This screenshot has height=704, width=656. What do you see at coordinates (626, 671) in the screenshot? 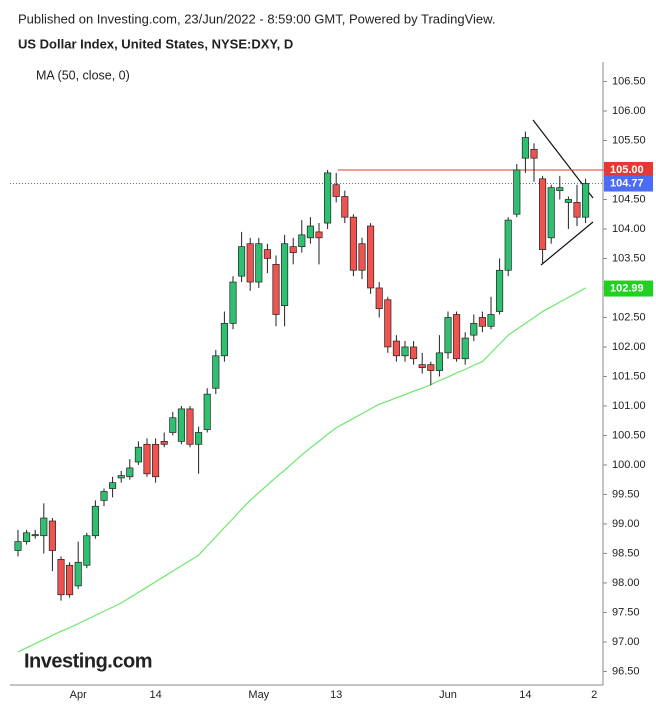
I see `y-tick-label: 96.50` at bounding box center [626, 671].